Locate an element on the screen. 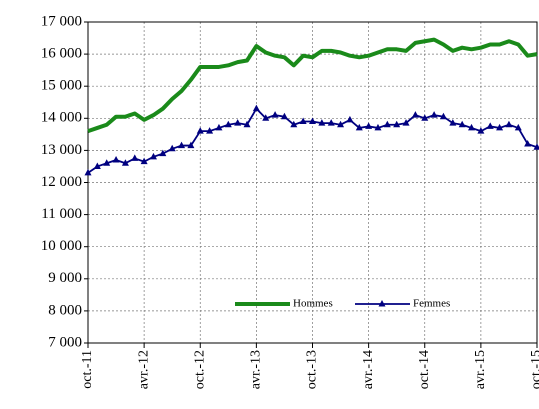 This screenshot has height=409, width=539. legend-label: Hommes is located at coordinates (313, 304).